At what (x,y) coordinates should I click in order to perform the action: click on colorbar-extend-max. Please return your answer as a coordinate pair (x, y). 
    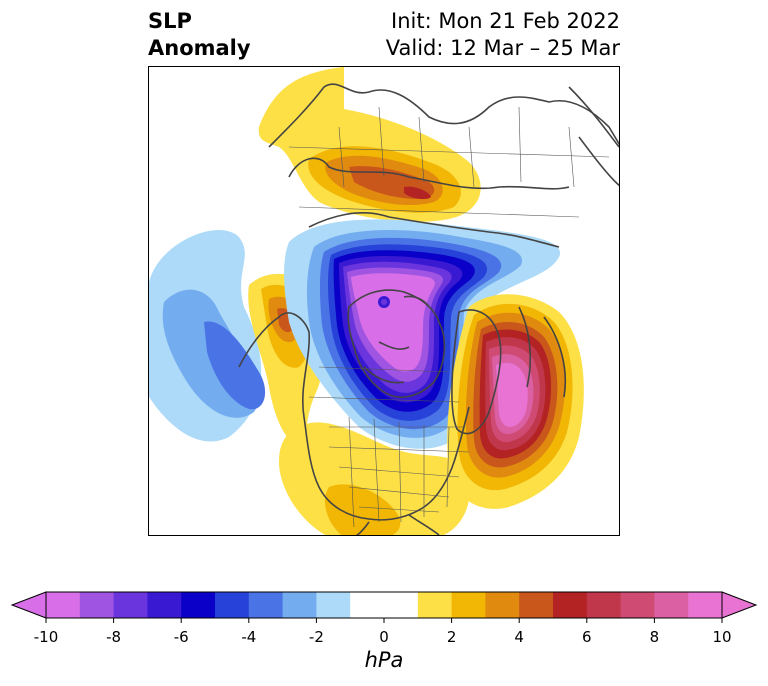
    Looking at the image, I should click on (739, 605).